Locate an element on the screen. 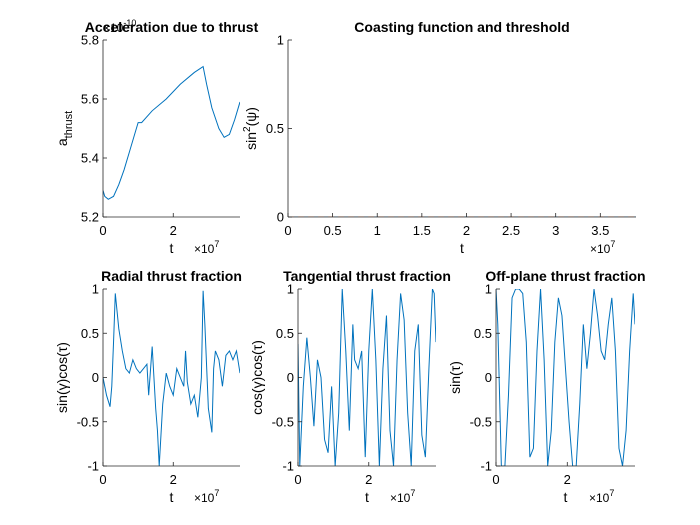 Image resolution: width=700 pixels, height=525 pixels. y-axis-label: athrust is located at coordinates (64, 128).